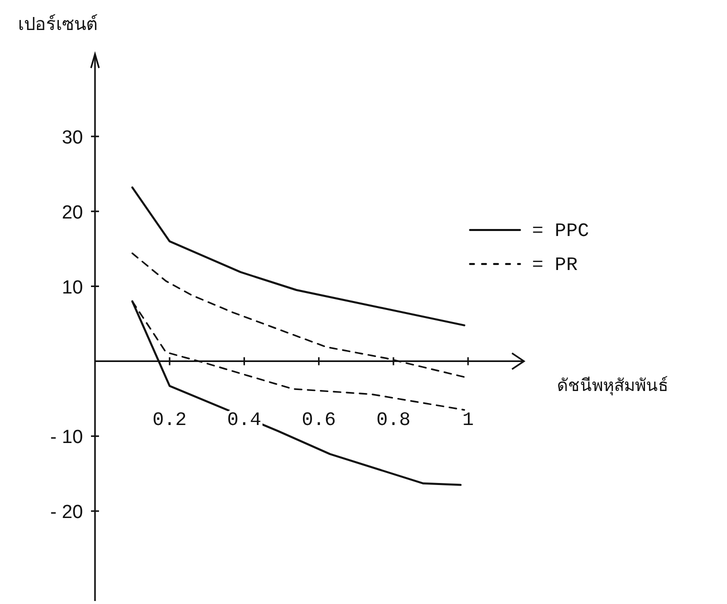 Image resolution: width=727 pixels, height=604 pixels. Describe the element at coordinates (58, 24) in the screenshot. I see `y-axis-title: เปอร์เซนต์` at that location.